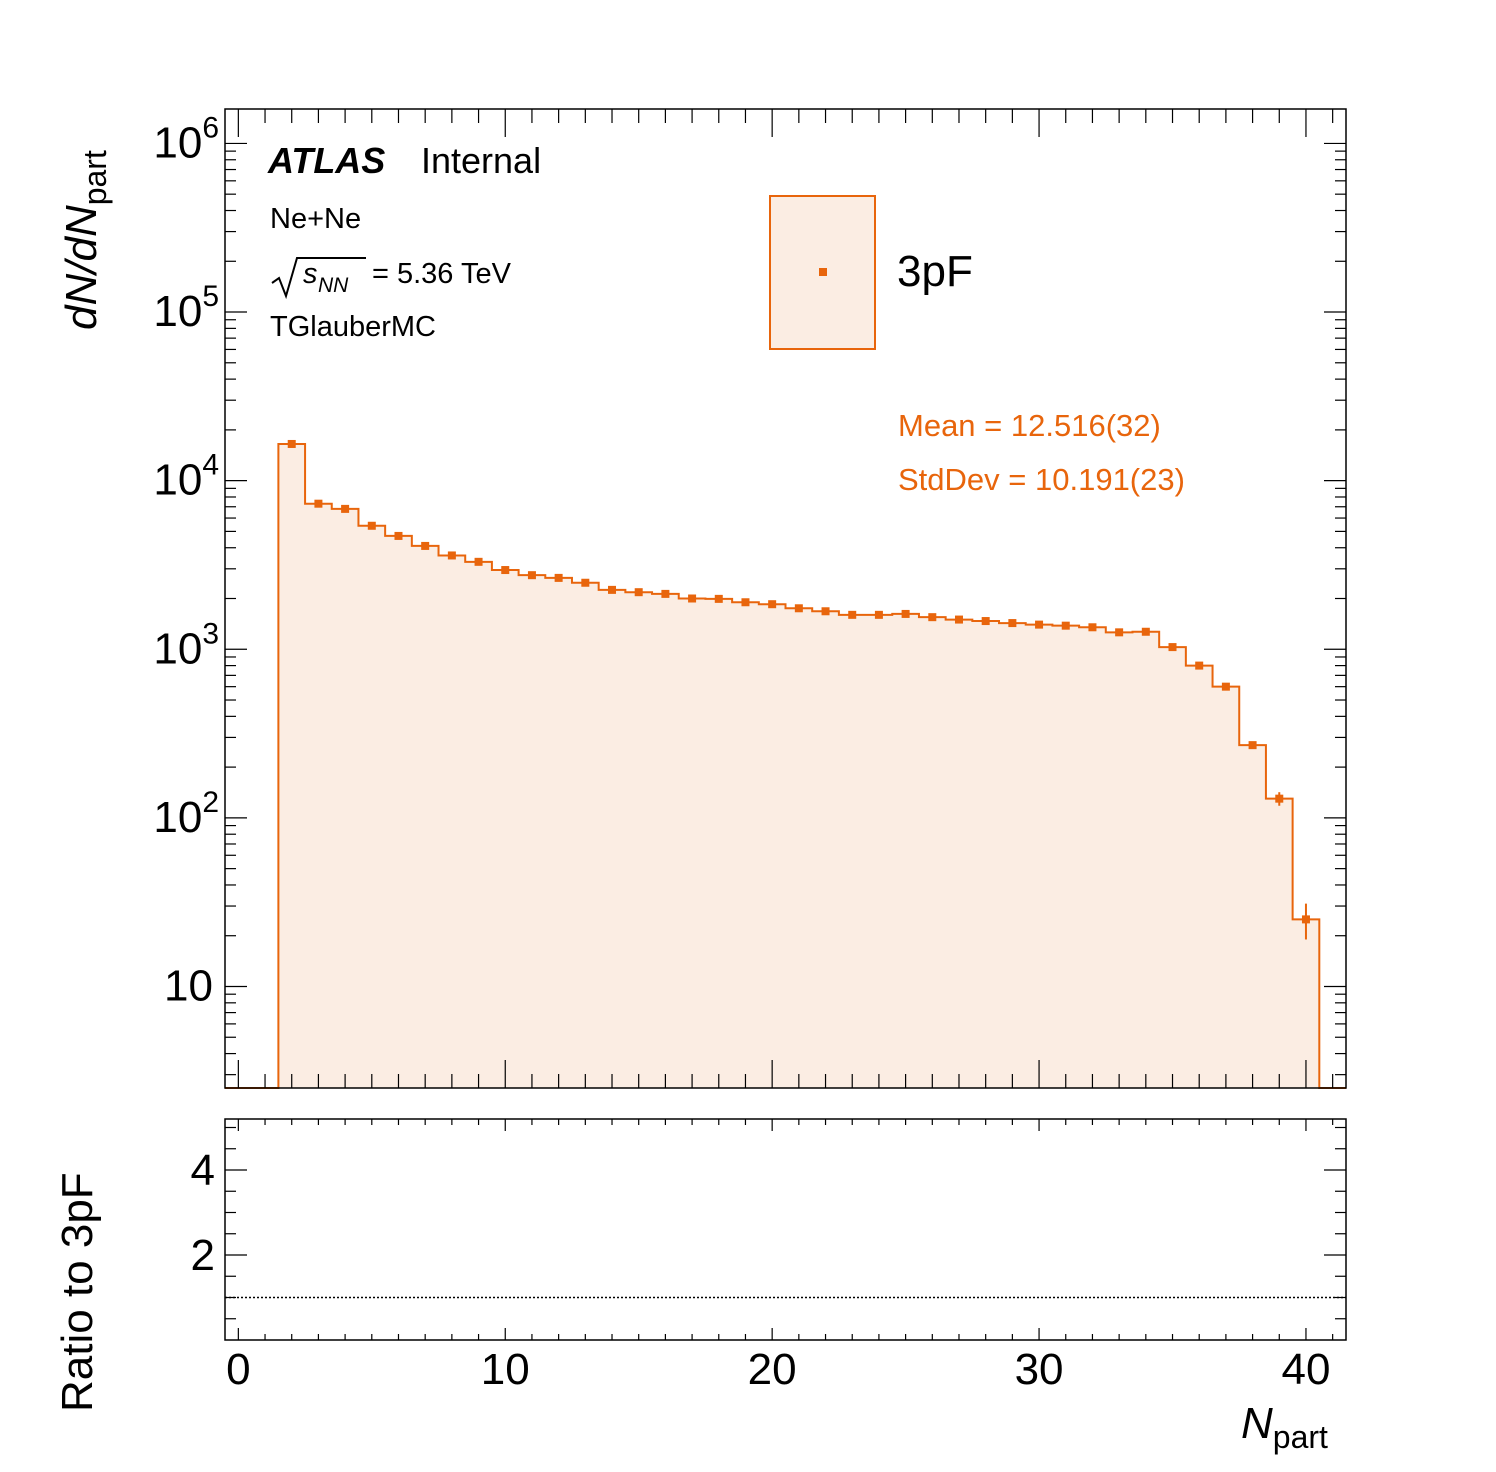 The image size is (1496, 1472). I want to click on legend-entry-3pf: 3pF, so click(935, 271).